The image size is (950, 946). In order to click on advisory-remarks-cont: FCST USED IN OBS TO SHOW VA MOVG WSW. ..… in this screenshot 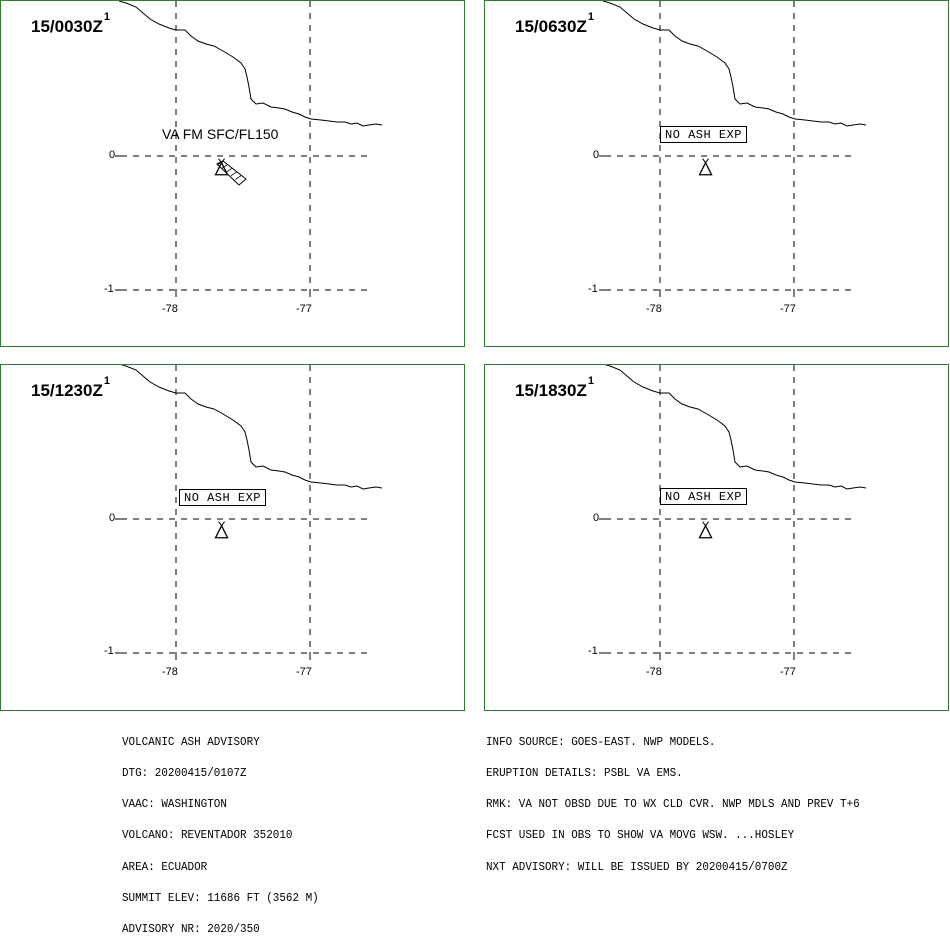, I will do `click(640, 836)`.